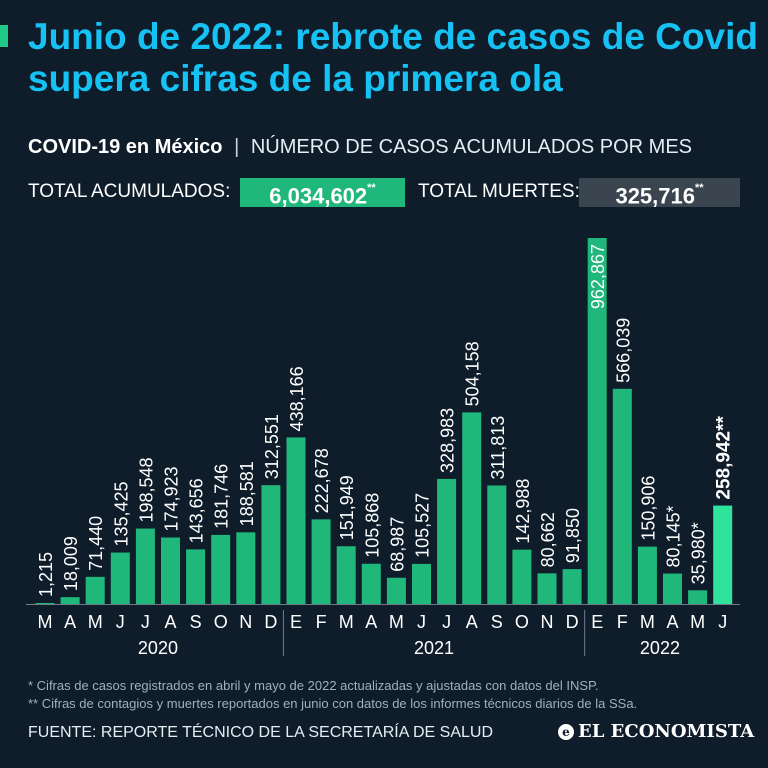 The image size is (768, 768). I want to click on month-tick-21: D, so click(572, 622).